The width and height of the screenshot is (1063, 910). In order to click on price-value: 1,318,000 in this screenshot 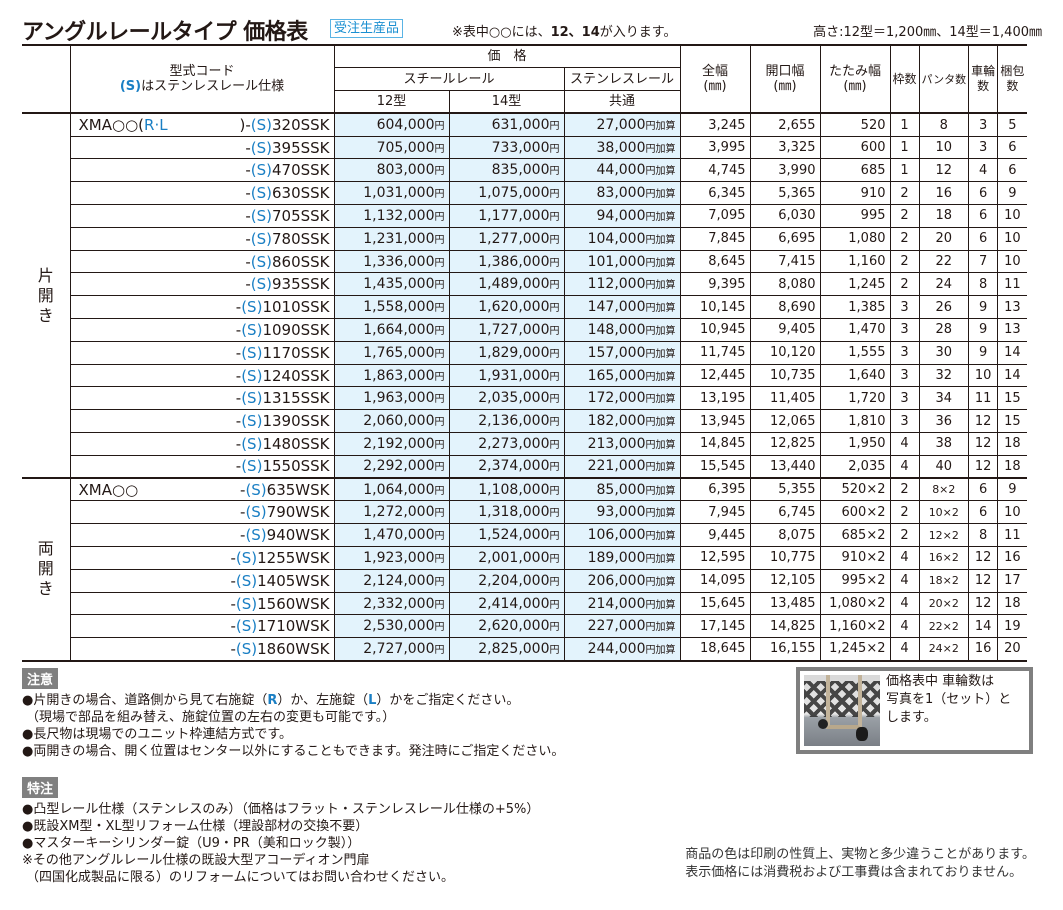, I will do `click(514, 512)`.